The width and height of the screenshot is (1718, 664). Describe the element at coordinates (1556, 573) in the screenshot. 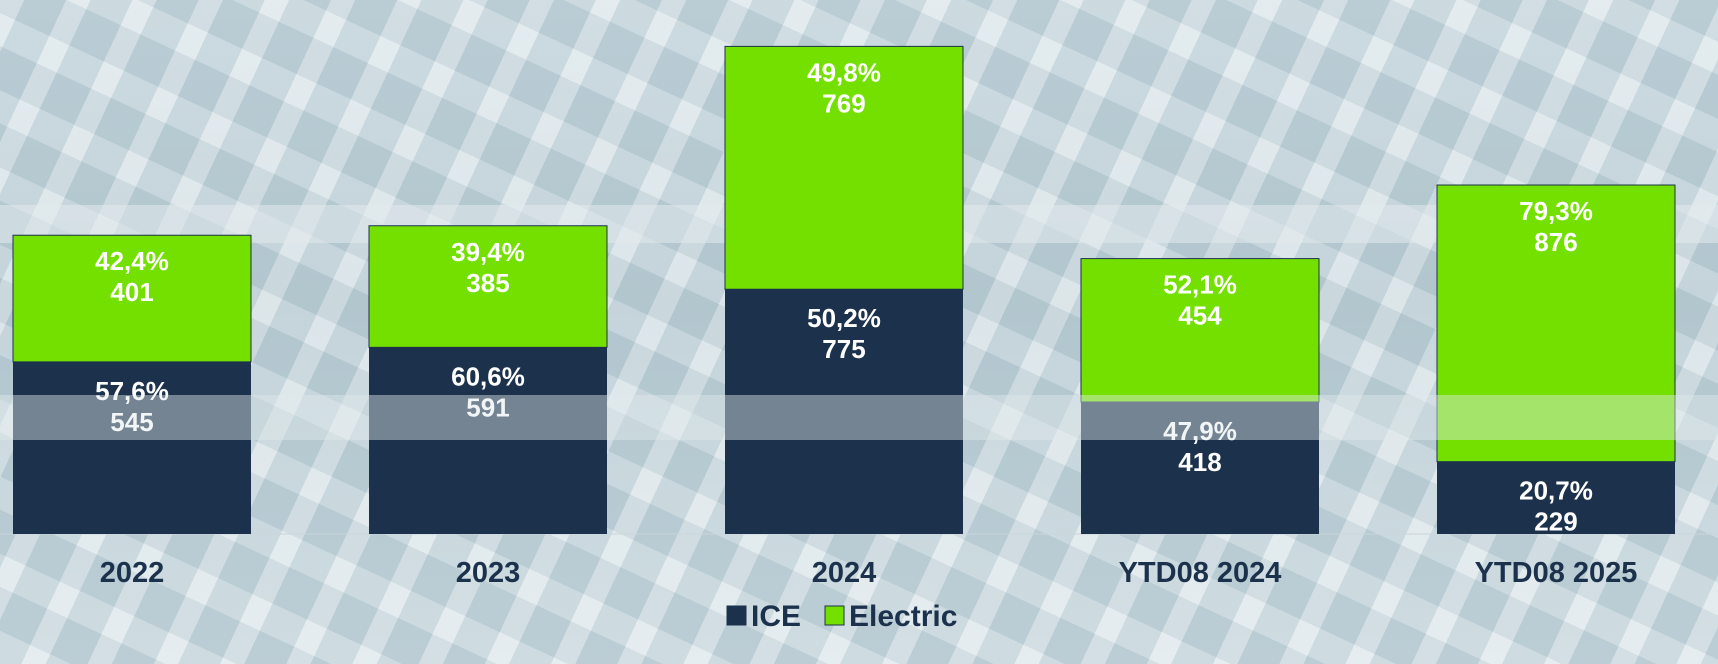

I see `category-label-ytd08-2025: YTD08 2025` at that location.